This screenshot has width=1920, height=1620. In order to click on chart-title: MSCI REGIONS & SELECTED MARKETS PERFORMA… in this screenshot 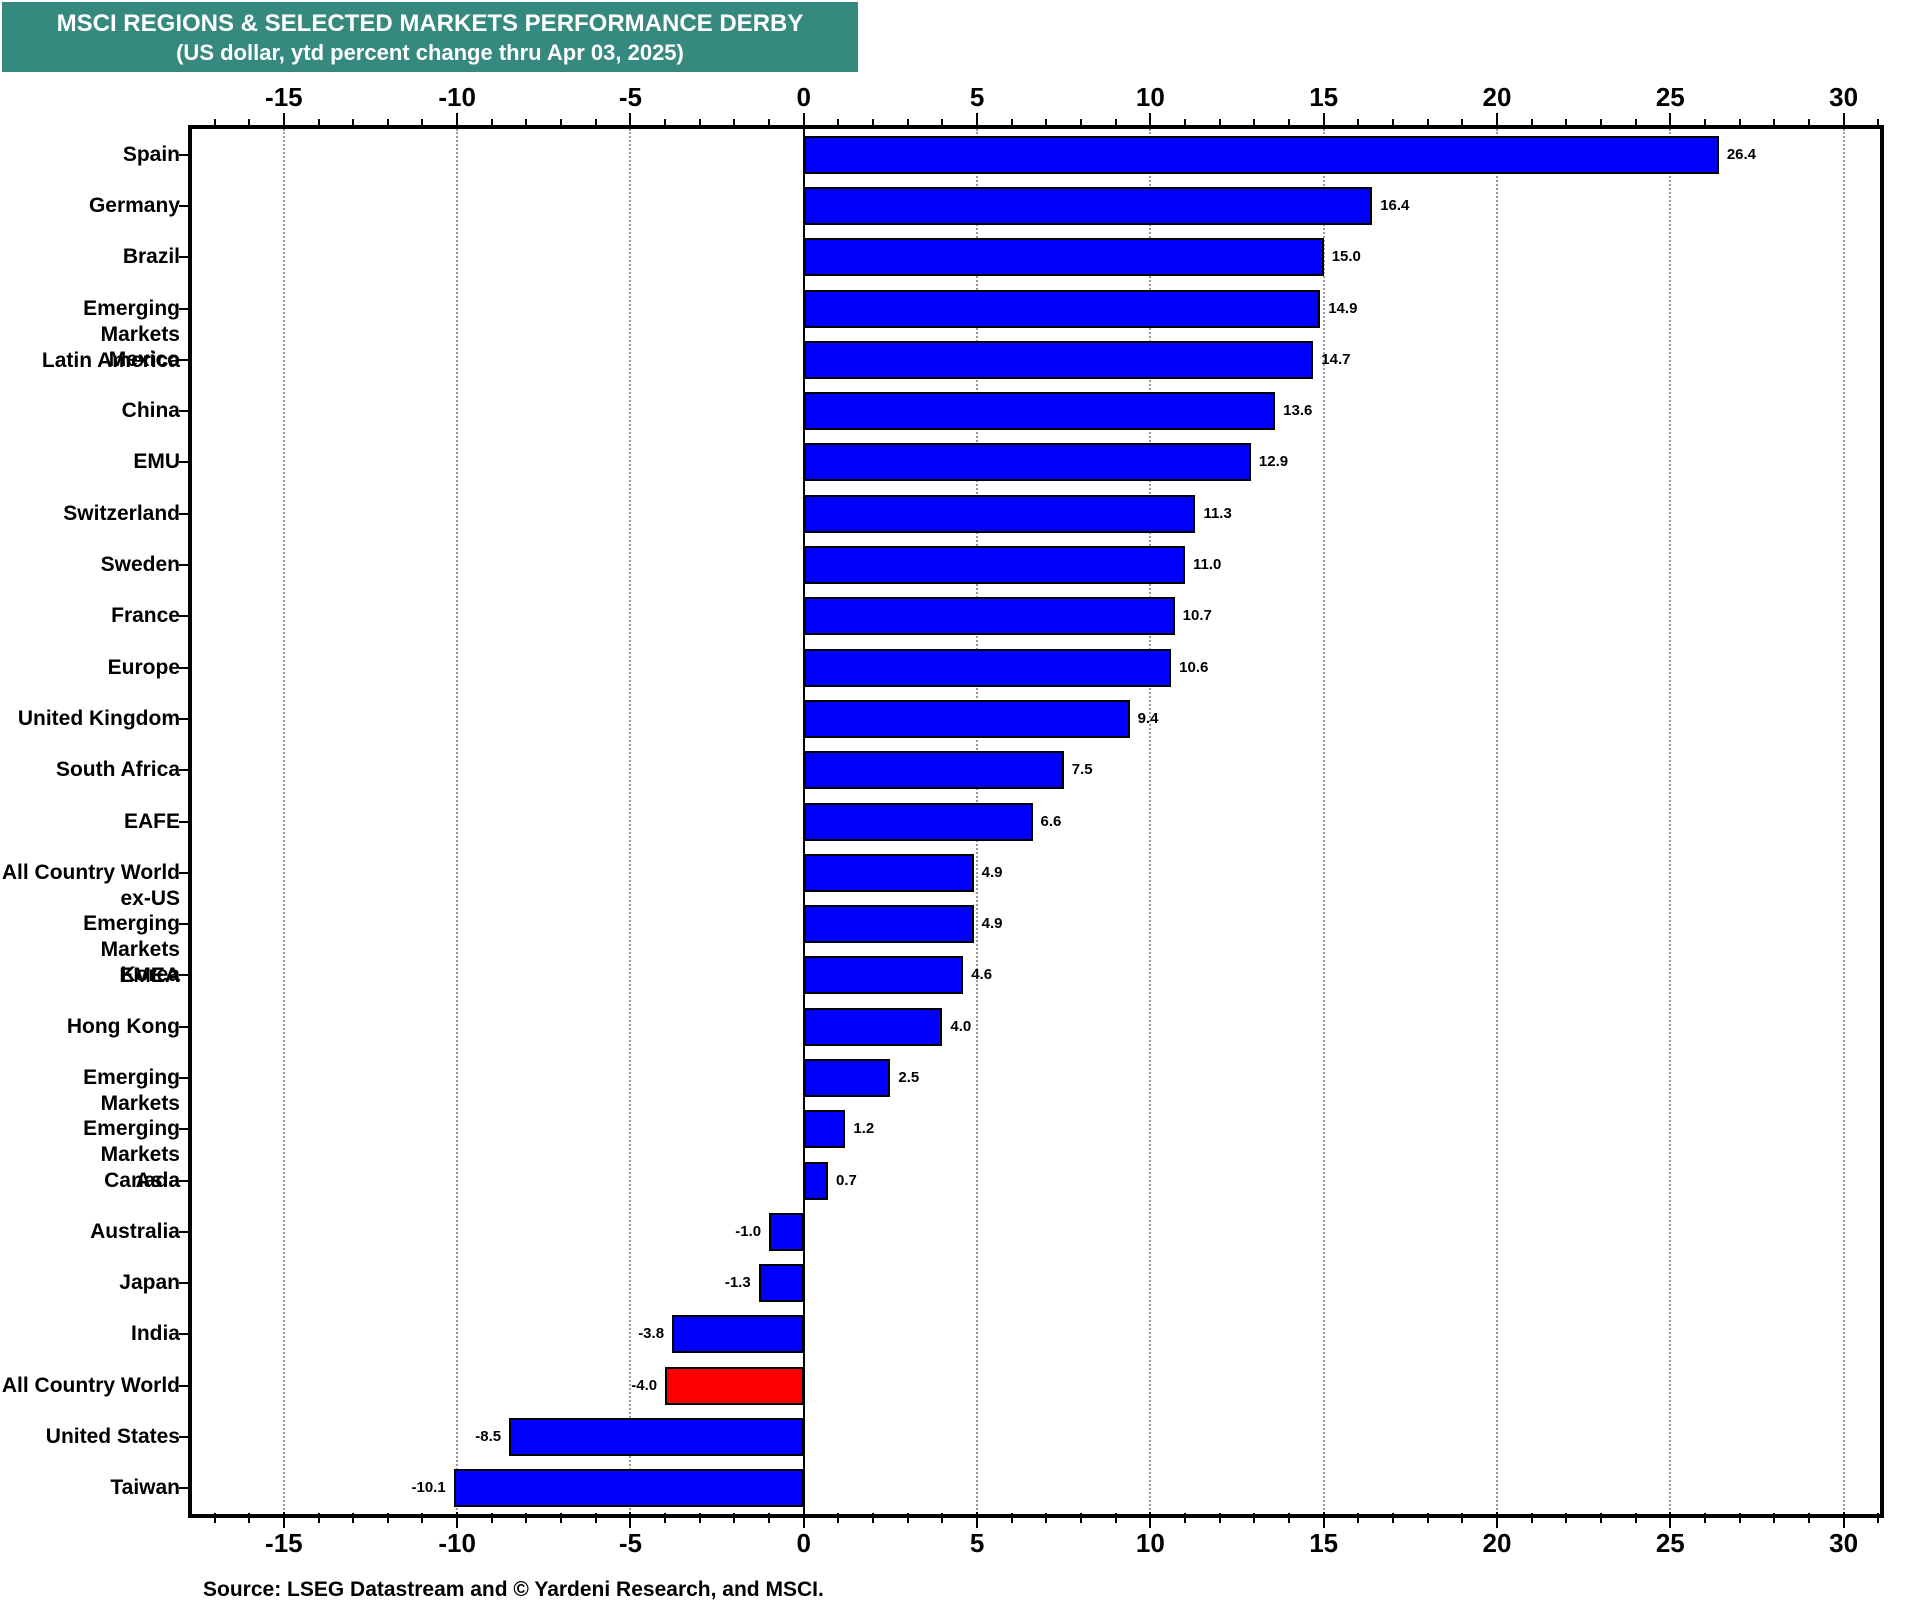, I will do `click(430, 23)`.